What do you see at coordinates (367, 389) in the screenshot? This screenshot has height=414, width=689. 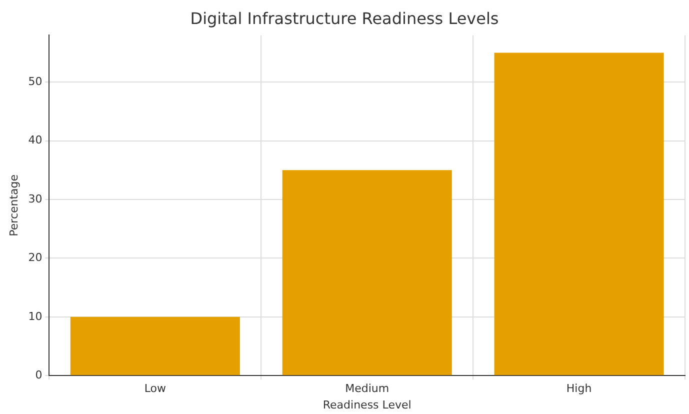 I see `x-tick-label: Medium` at bounding box center [367, 389].